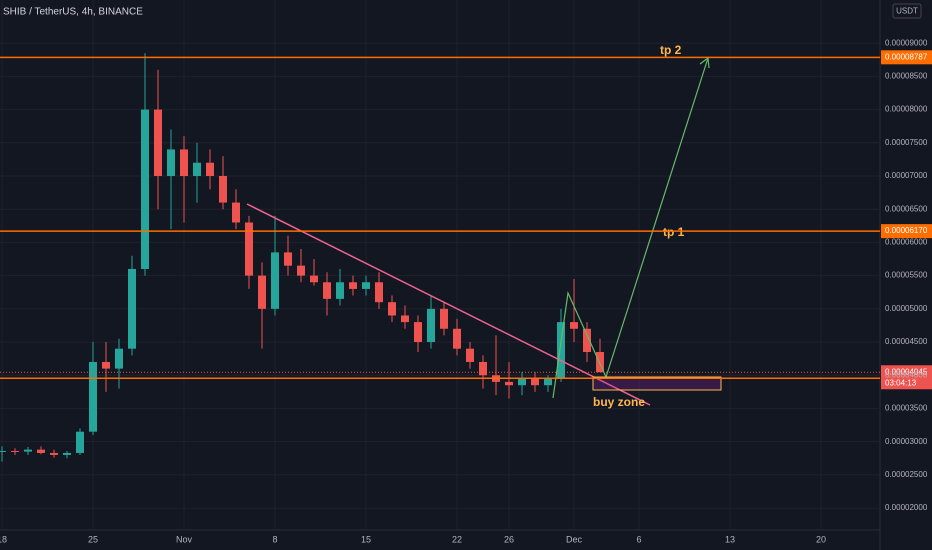  What do you see at coordinates (3, 539) in the screenshot?
I see `x-tick-label: 18` at bounding box center [3, 539].